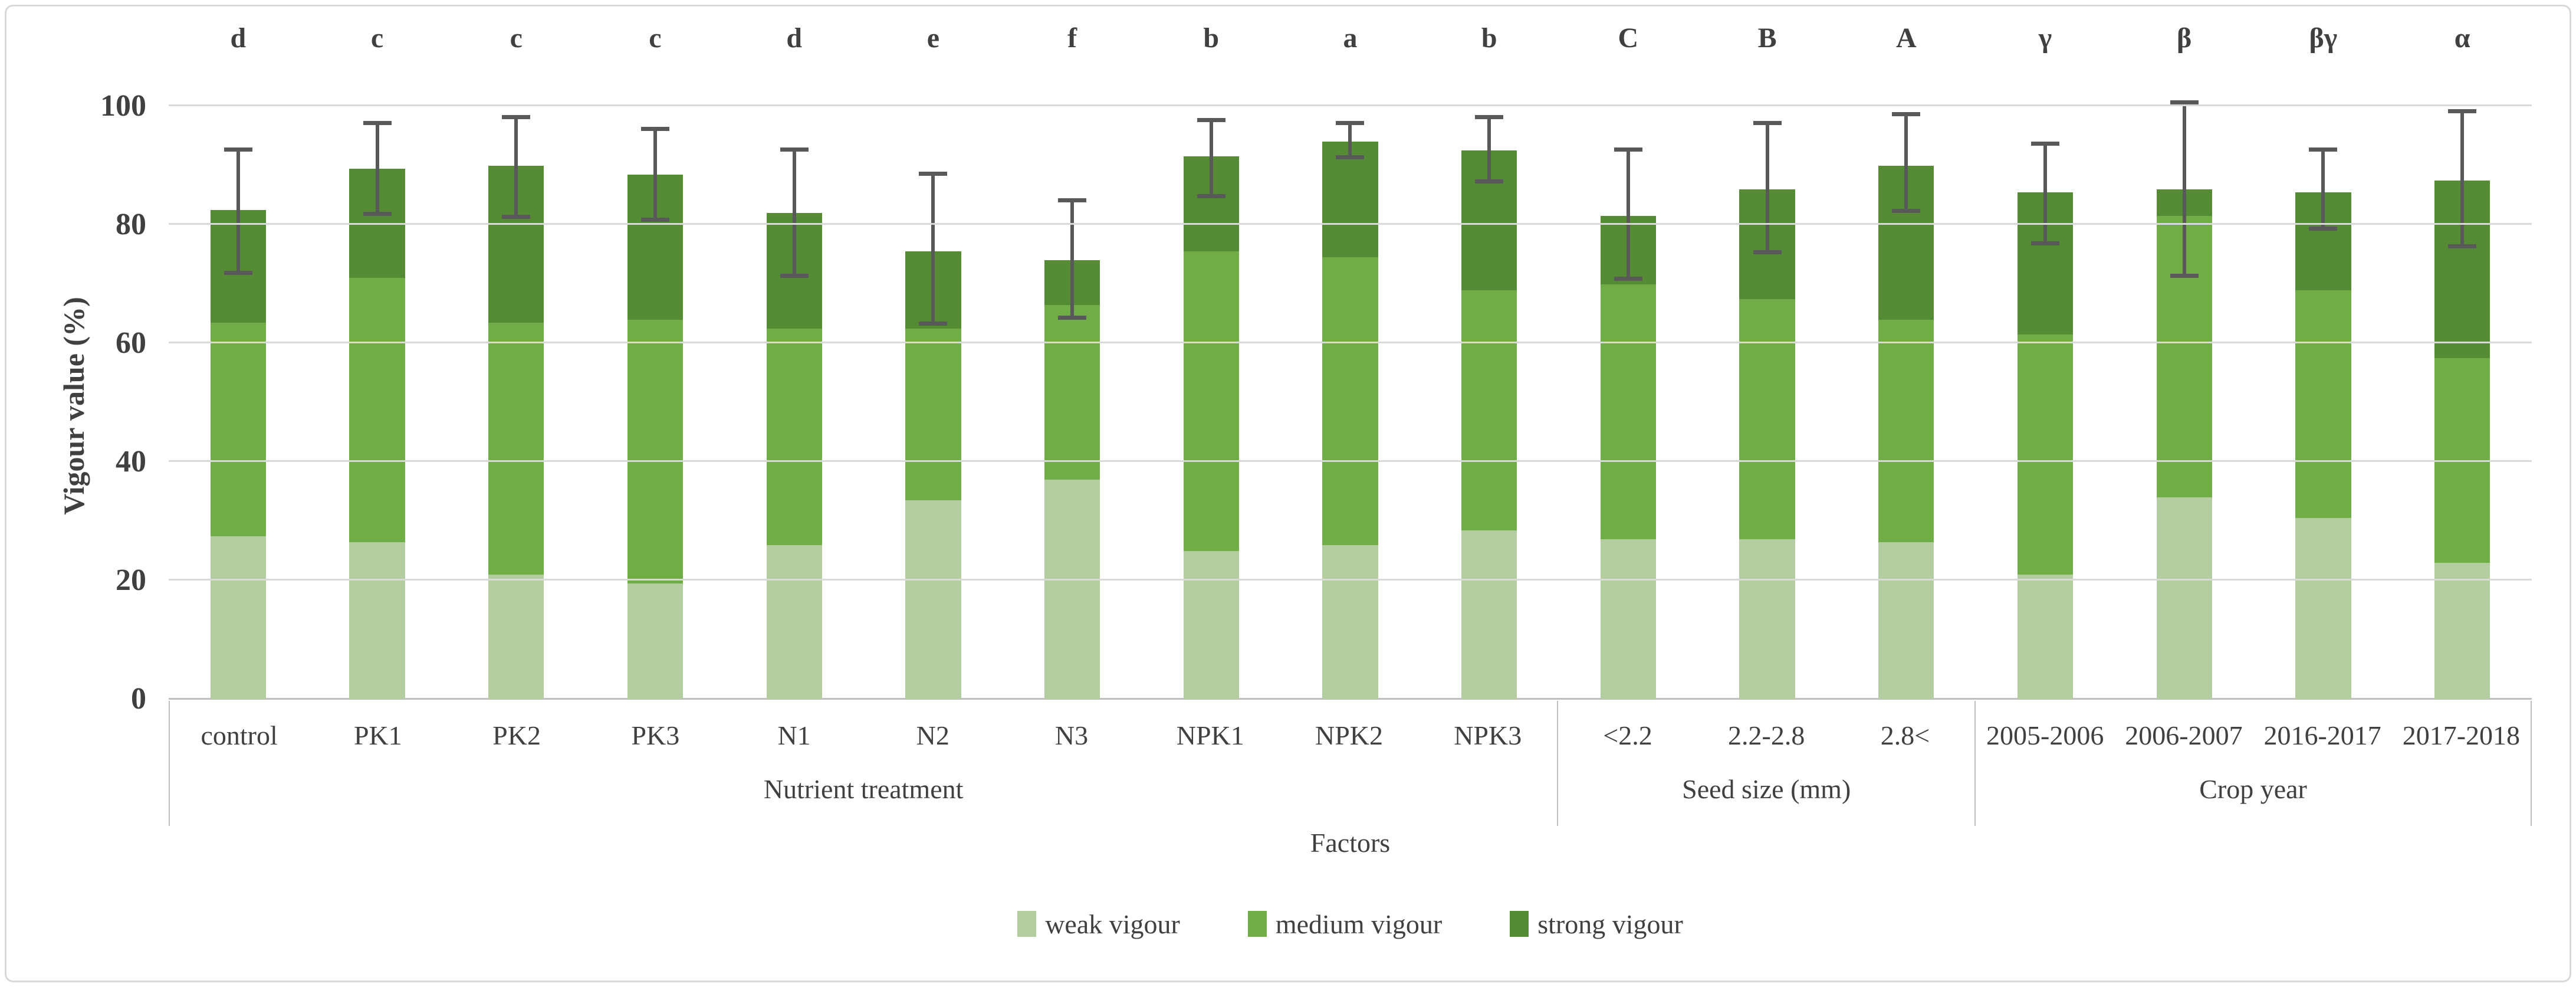 The height and width of the screenshot is (987, 2576). What do you see at coordinates (2184, 38) in the screenshot?
I see `significance-letter: β` at bounding box center [2184, 38].